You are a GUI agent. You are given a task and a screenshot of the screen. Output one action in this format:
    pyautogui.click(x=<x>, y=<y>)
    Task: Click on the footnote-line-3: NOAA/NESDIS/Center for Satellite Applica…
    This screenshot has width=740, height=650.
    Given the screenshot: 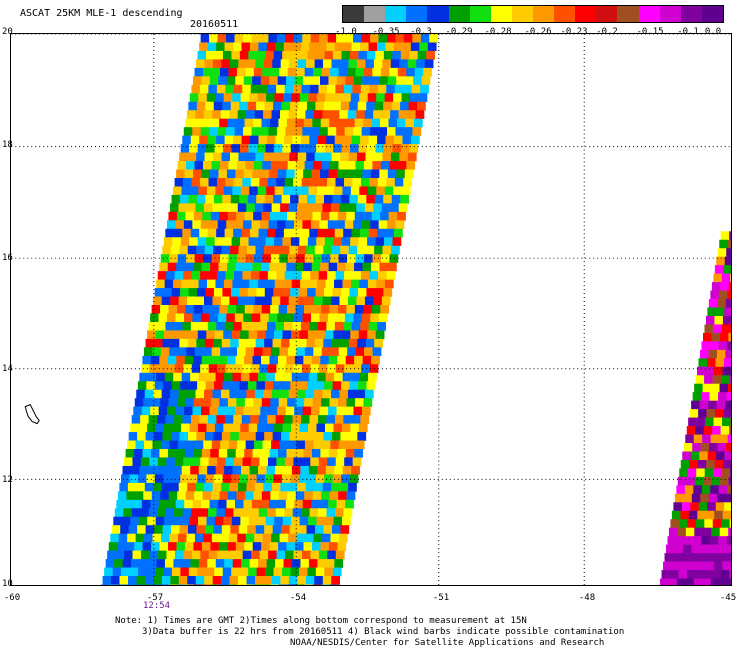 What is the action you would take?
    pyautogui.click(x=447, y=643)
    